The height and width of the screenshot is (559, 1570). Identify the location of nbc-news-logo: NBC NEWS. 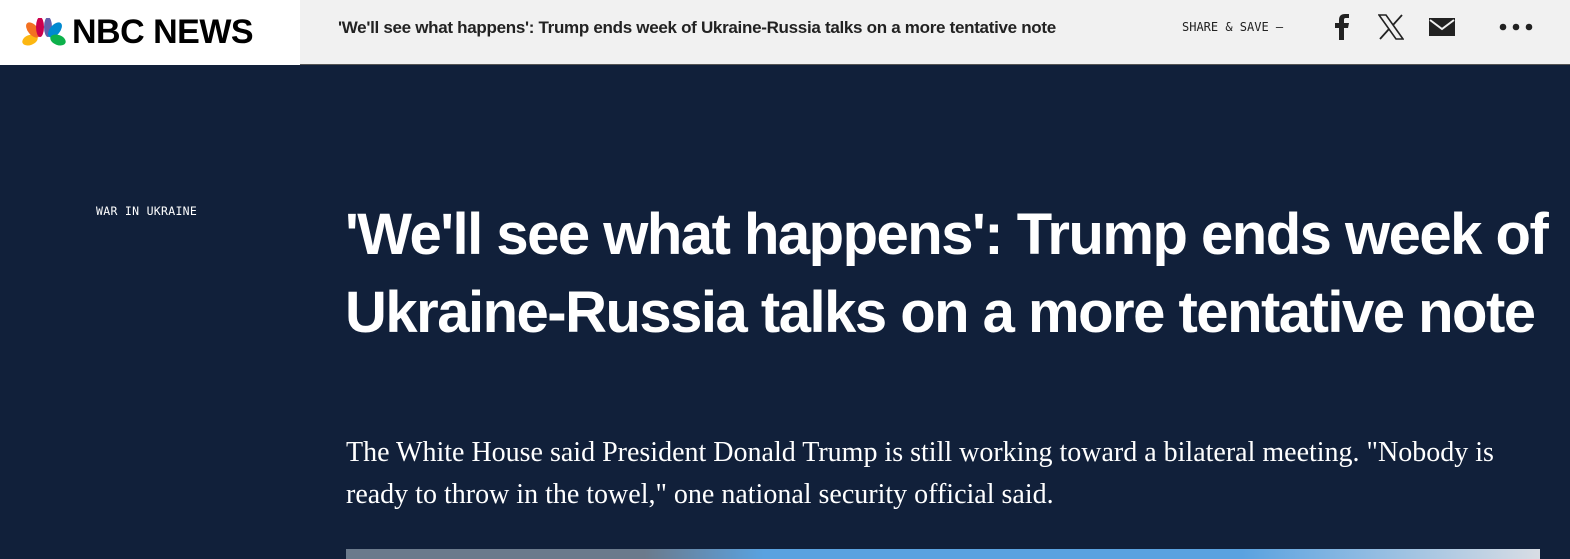
(150, 32).